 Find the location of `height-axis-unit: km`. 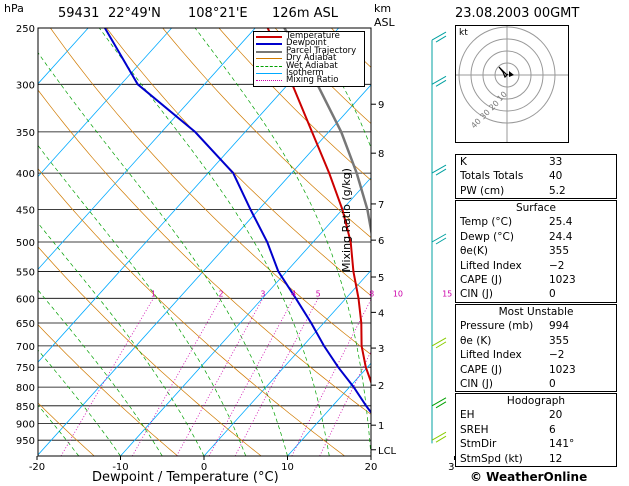

height-axis-unit: km is located at coordinates (383, 8).